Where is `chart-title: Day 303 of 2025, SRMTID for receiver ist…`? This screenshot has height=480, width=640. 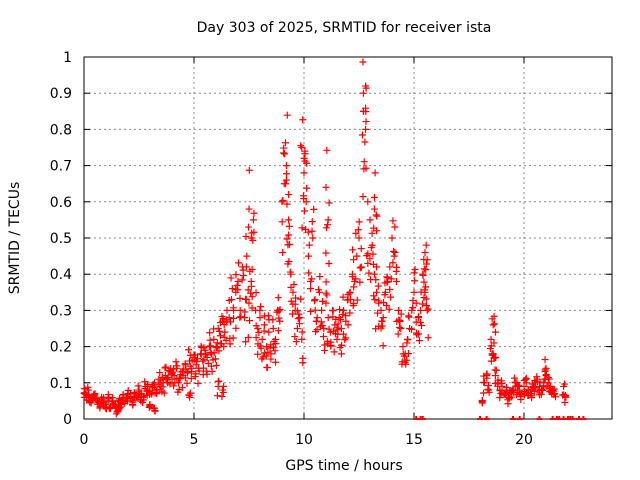
chart-title: Day 303 of 2025, SRMTID for receiver ist… is located at coordinates (344, 28).